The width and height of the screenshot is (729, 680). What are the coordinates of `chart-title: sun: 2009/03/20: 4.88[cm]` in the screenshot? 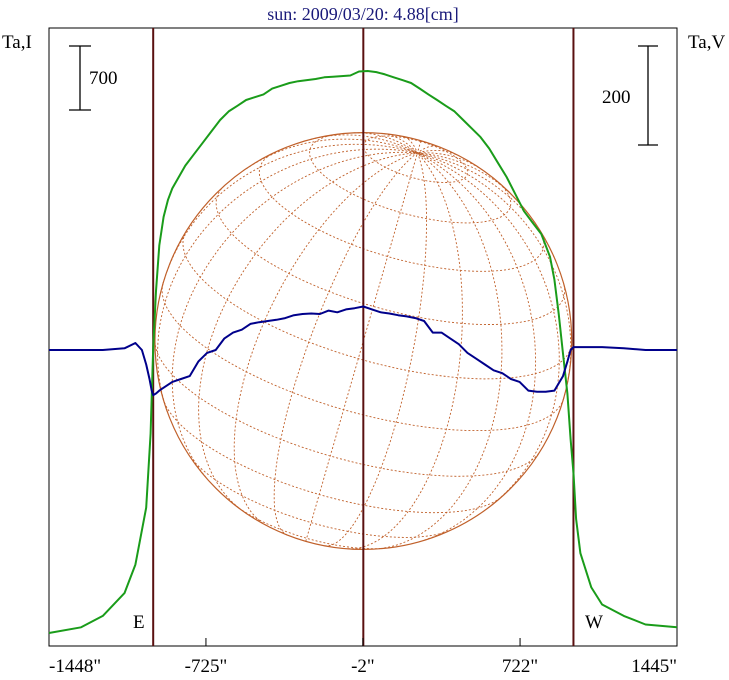 It's located at (363, 14).